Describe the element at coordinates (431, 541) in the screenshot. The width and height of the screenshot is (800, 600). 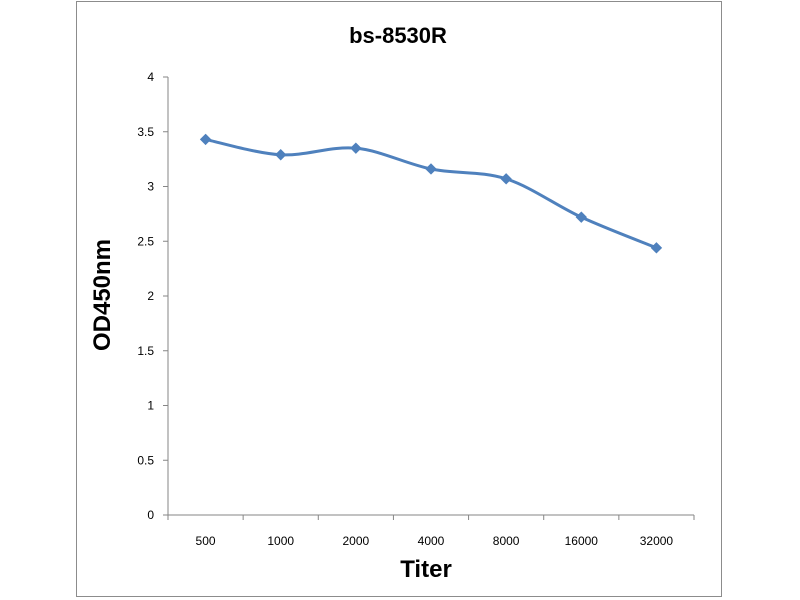
I see `x-tick-label: 4000` at that location.